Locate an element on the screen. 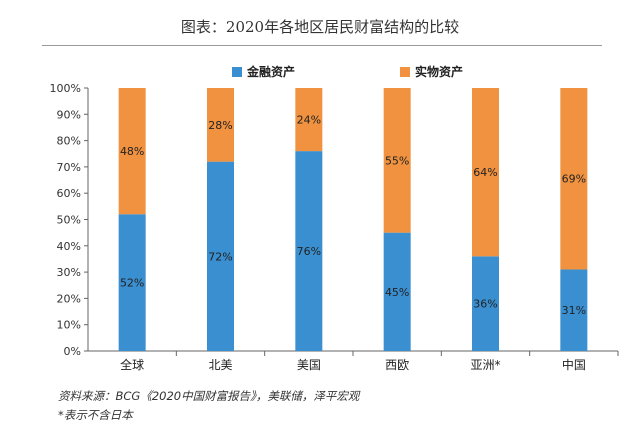 This screenshot has height=442, width=640. footnote-note: *表示不含日本 is located at coordinates (95, 415).